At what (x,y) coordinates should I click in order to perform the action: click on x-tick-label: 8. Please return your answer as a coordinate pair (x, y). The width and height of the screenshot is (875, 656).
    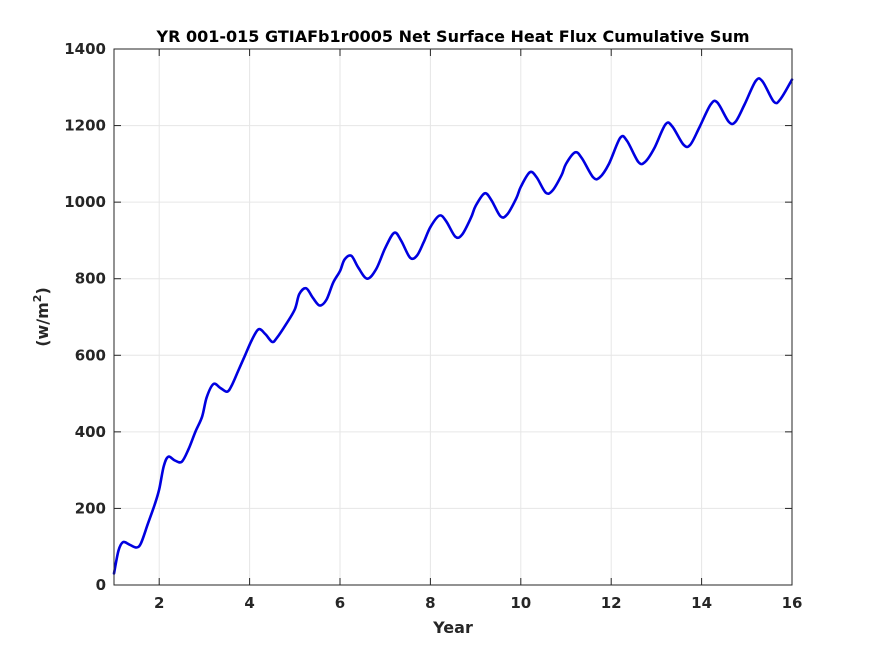
    Looking at the image, I should click on (430, 603).